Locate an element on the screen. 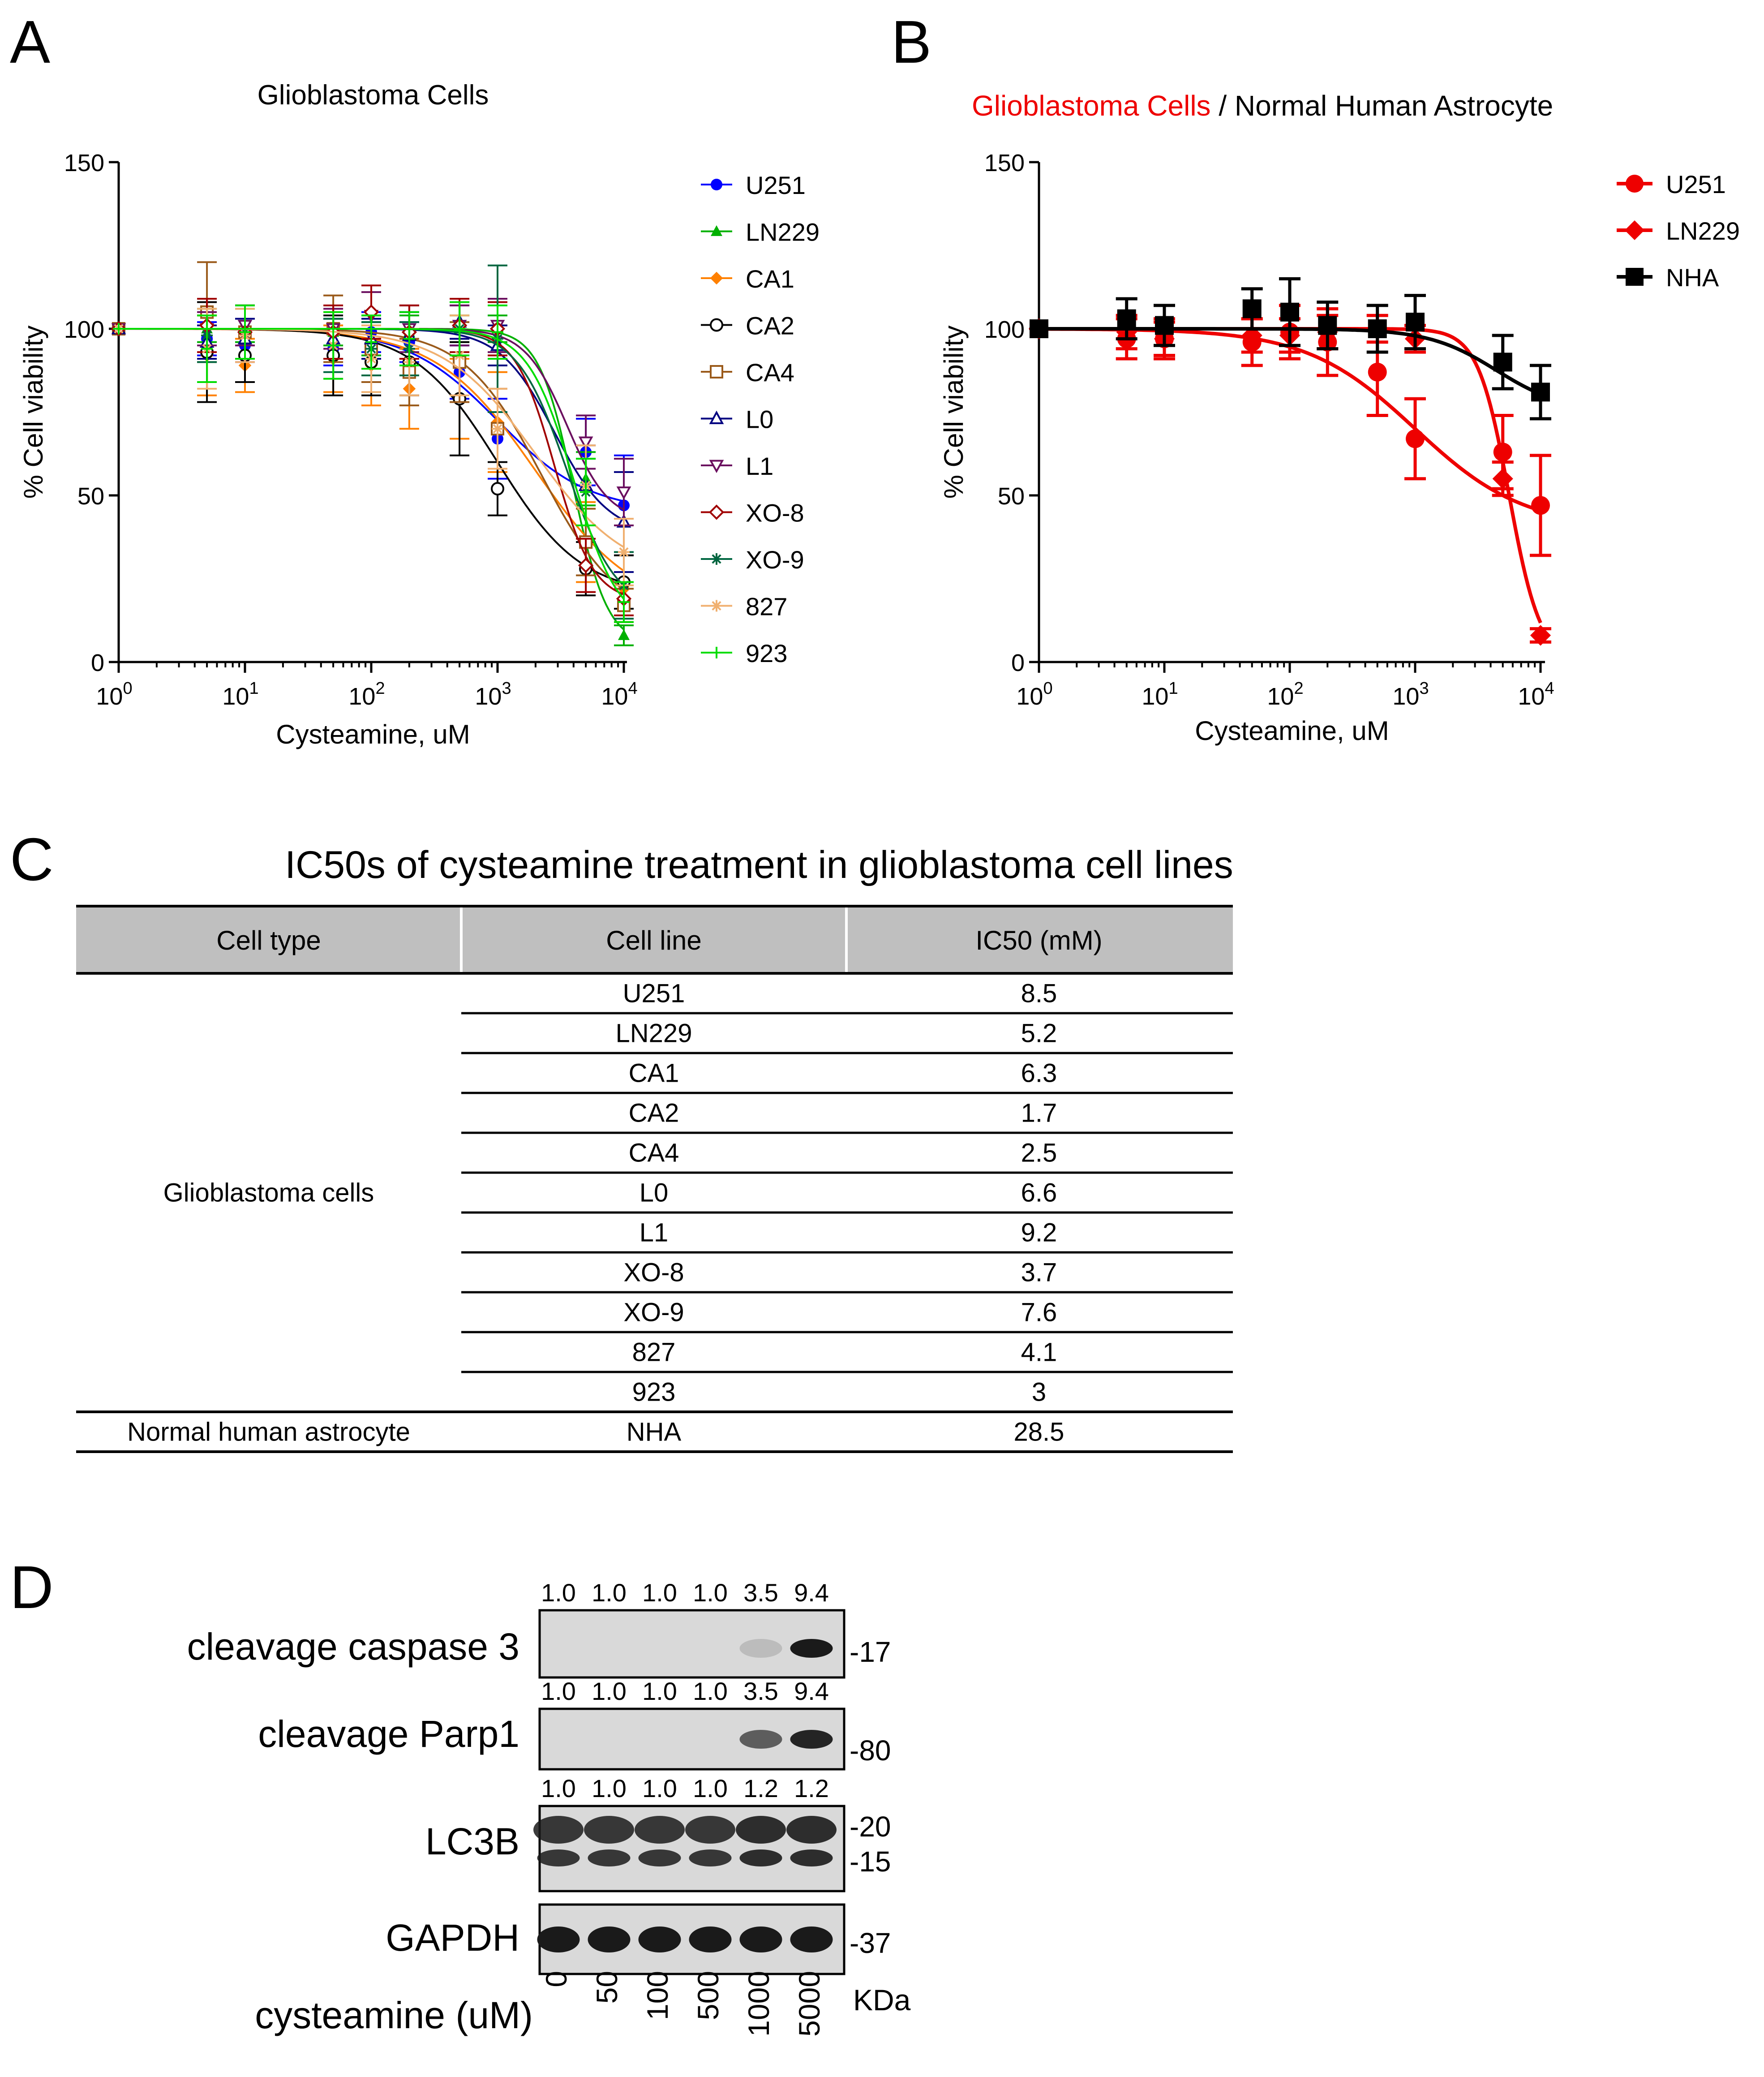 This screenshot has width=1764, height=2077. panelB-legend-item-NHA: NHA is located at coordinates (1668, 277).